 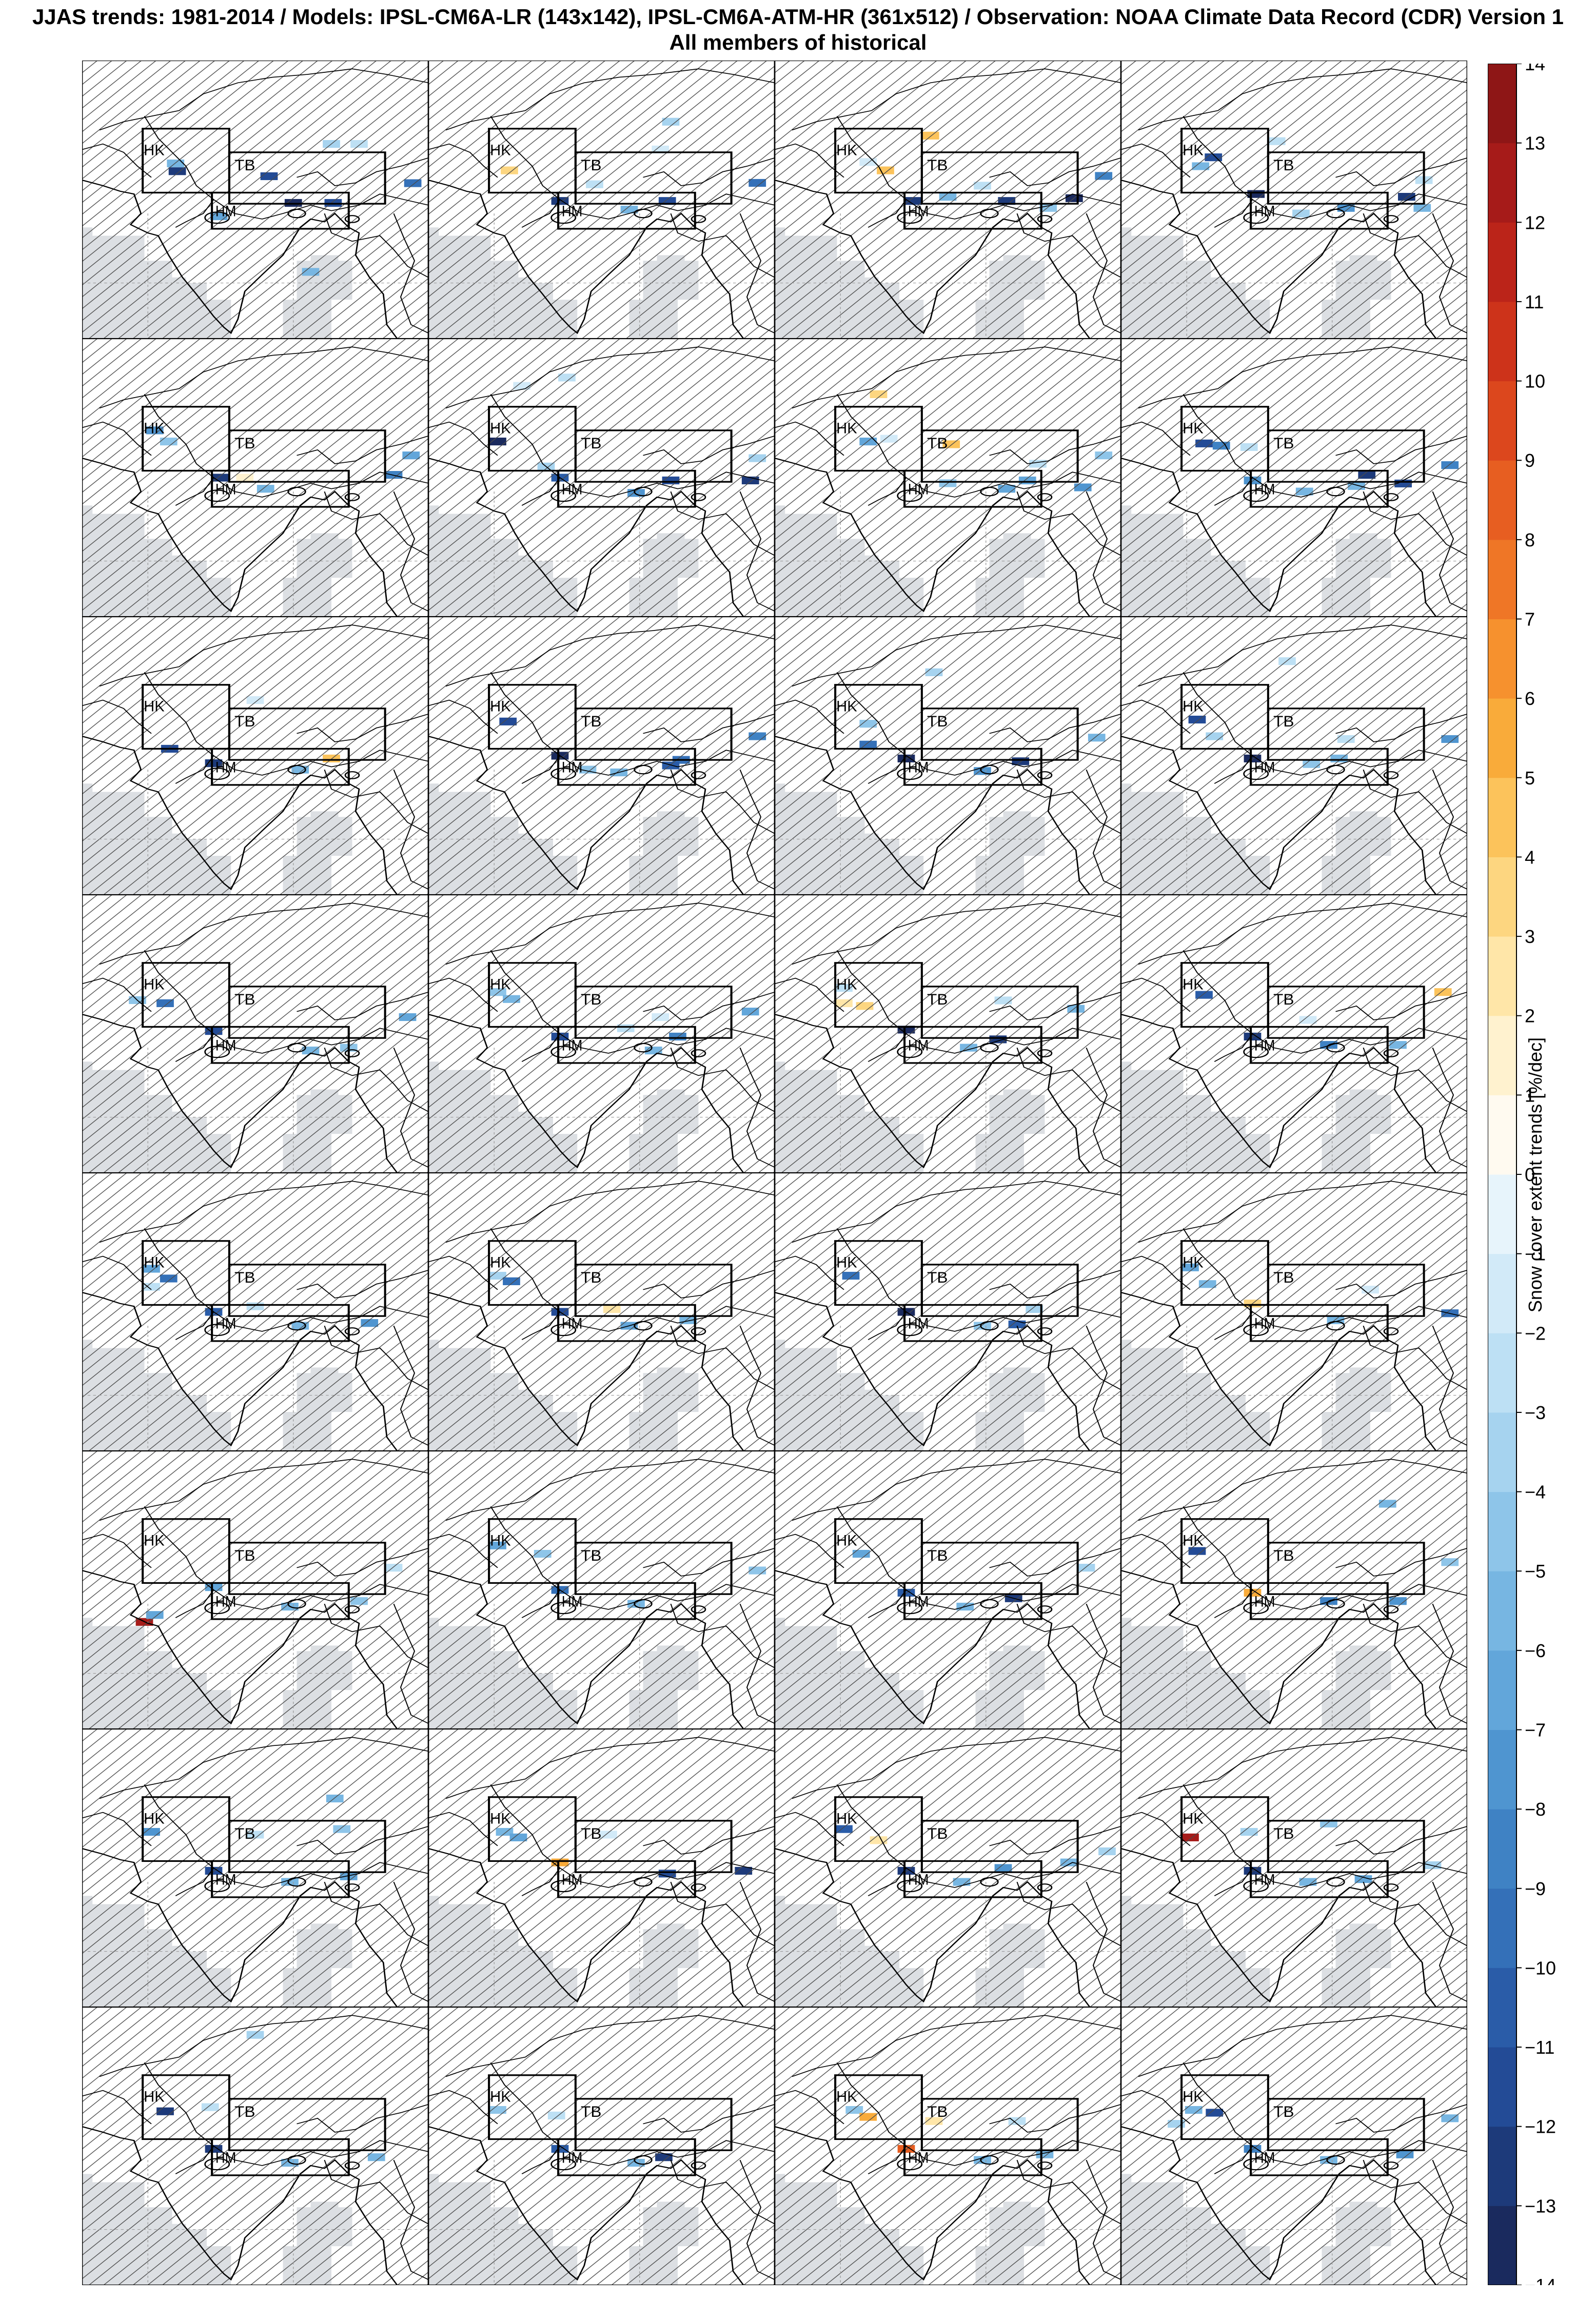 I want to click on colorbar-tick-label: −8, so click(x=1535, y=1809).